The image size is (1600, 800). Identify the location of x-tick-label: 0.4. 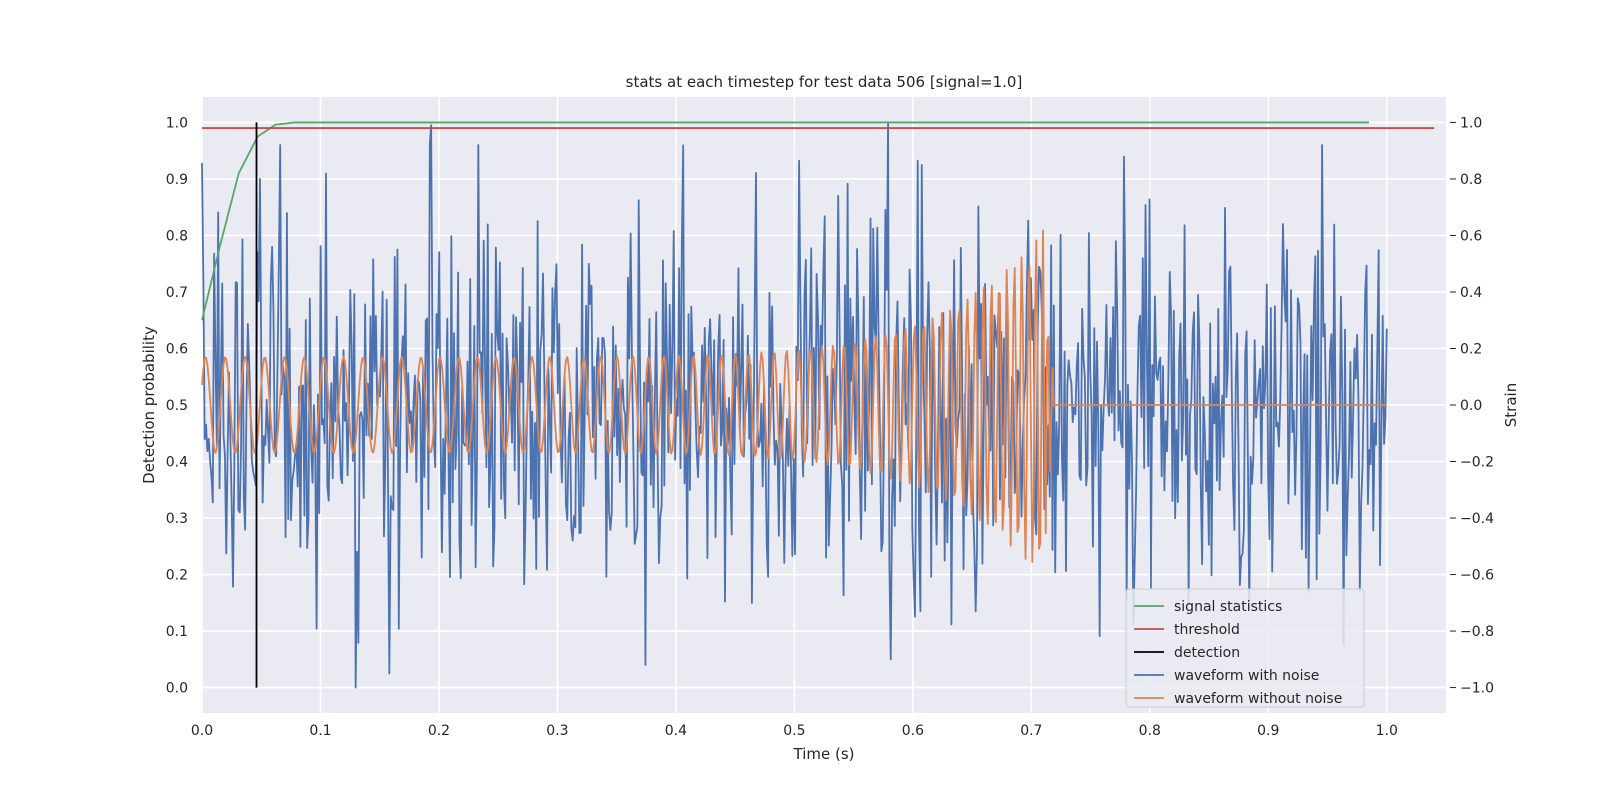
(676, 731).